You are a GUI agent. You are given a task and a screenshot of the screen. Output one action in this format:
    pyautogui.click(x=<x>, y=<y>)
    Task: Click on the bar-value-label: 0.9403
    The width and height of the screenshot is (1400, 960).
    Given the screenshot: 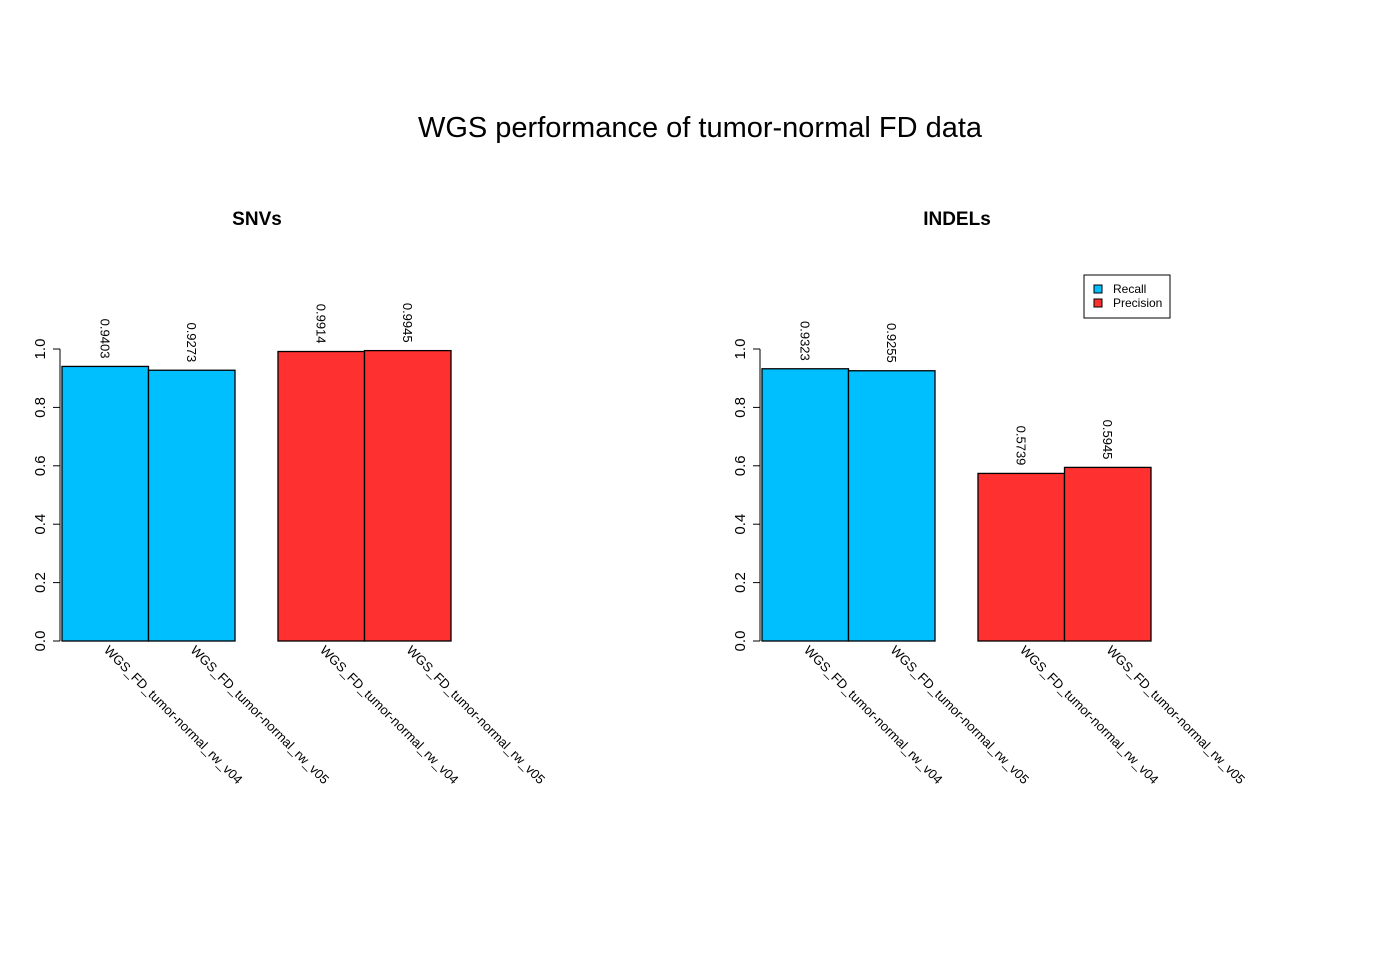 What is the action you would take?
    pyautogui.click(x=104, y=339)
    